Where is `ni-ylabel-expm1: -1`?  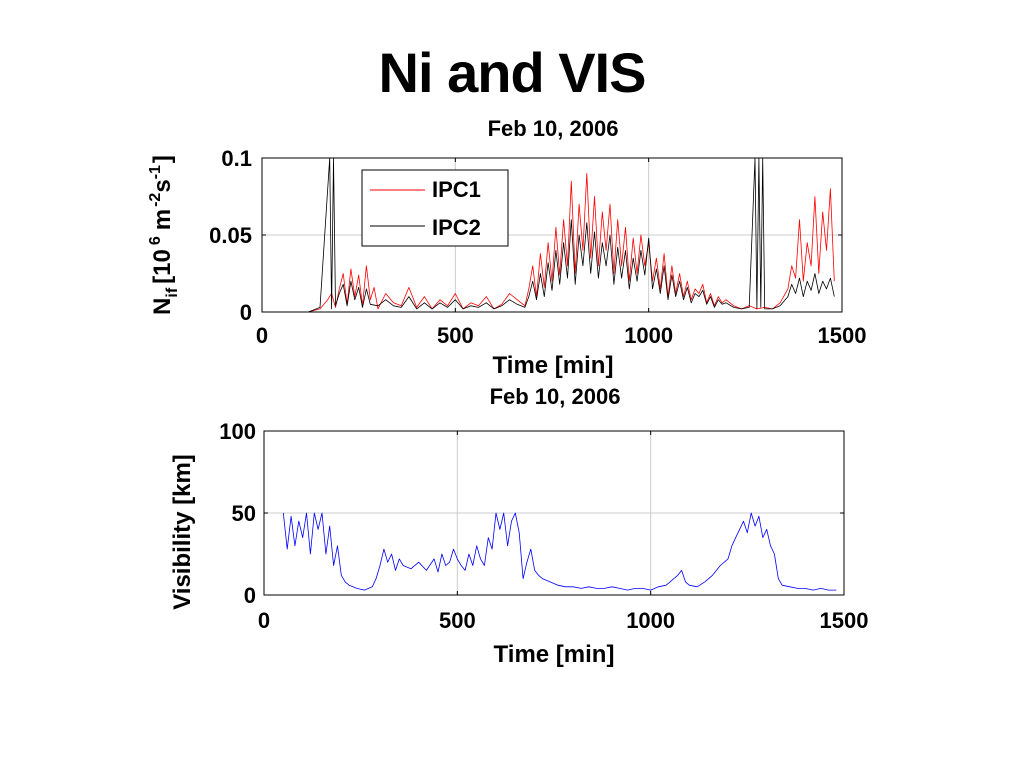 ni-ylabel-expm1: -1 is located at coordinates (155, 172).